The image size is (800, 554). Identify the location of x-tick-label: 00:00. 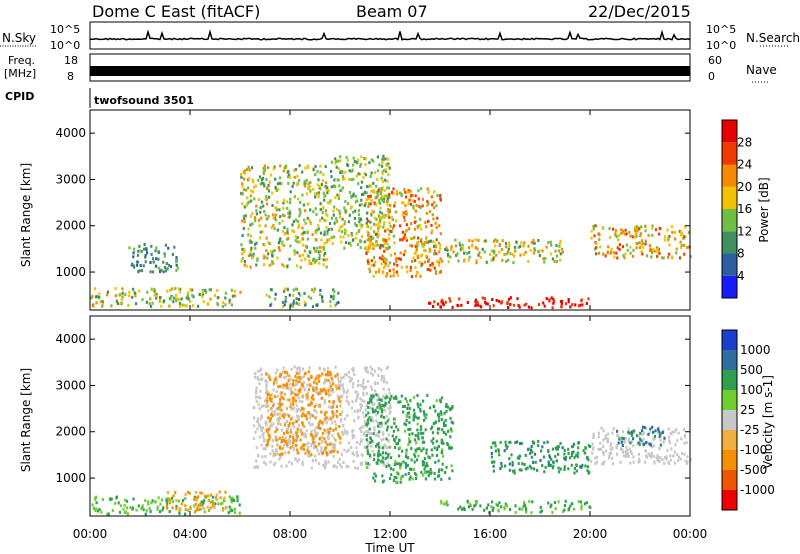
(90, 534).